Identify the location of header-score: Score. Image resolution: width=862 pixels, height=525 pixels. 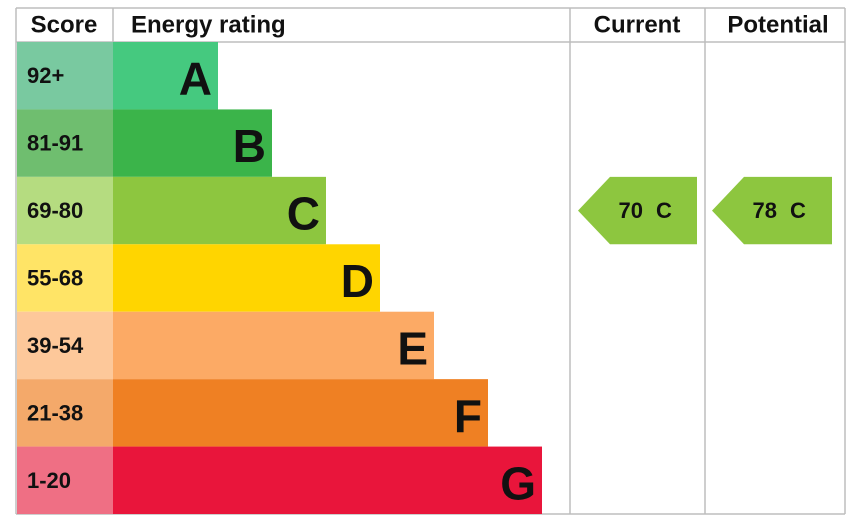
(64, 25).